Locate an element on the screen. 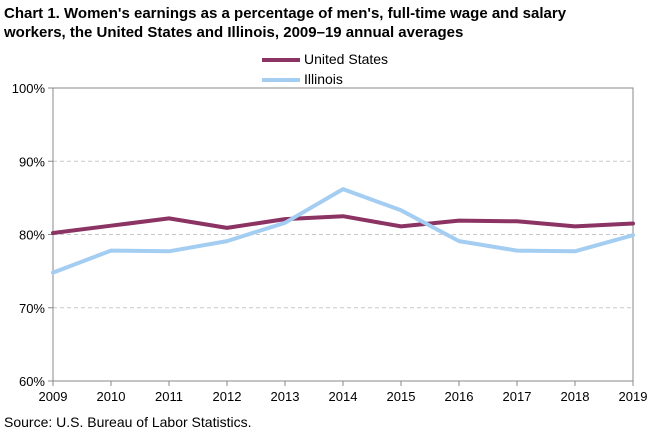  legend-label-united-states: United States is located at coordinates (346, 59).